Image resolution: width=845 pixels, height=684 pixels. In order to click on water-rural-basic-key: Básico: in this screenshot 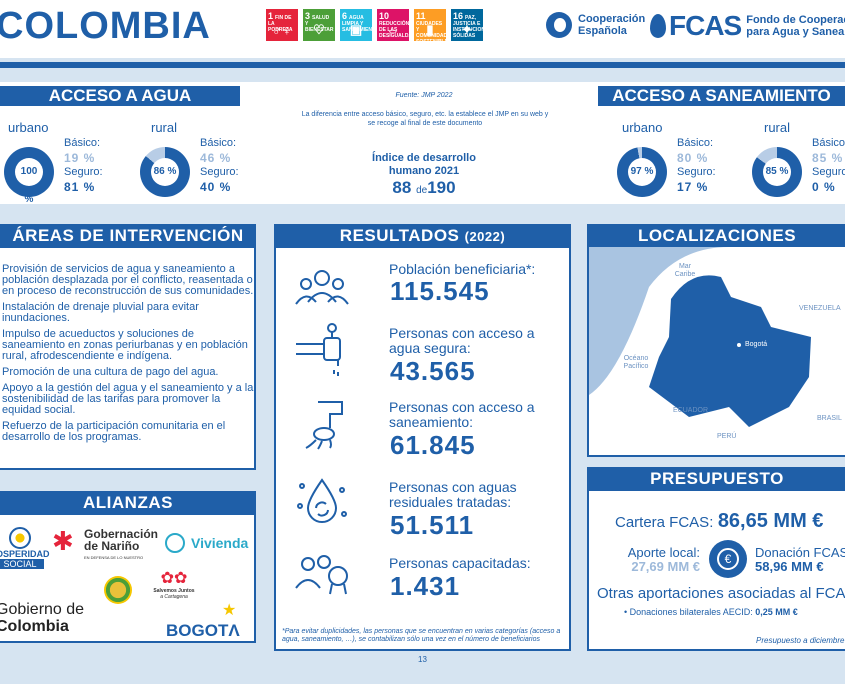, I will do `click(218, 143)`.